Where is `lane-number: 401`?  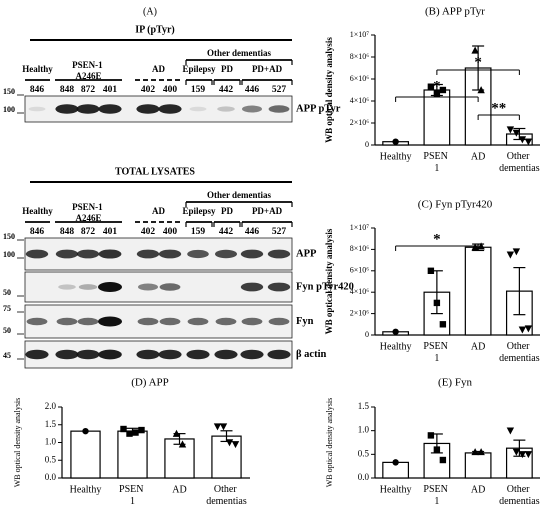
lane-number: 401 is located at coordinates (110, 232).